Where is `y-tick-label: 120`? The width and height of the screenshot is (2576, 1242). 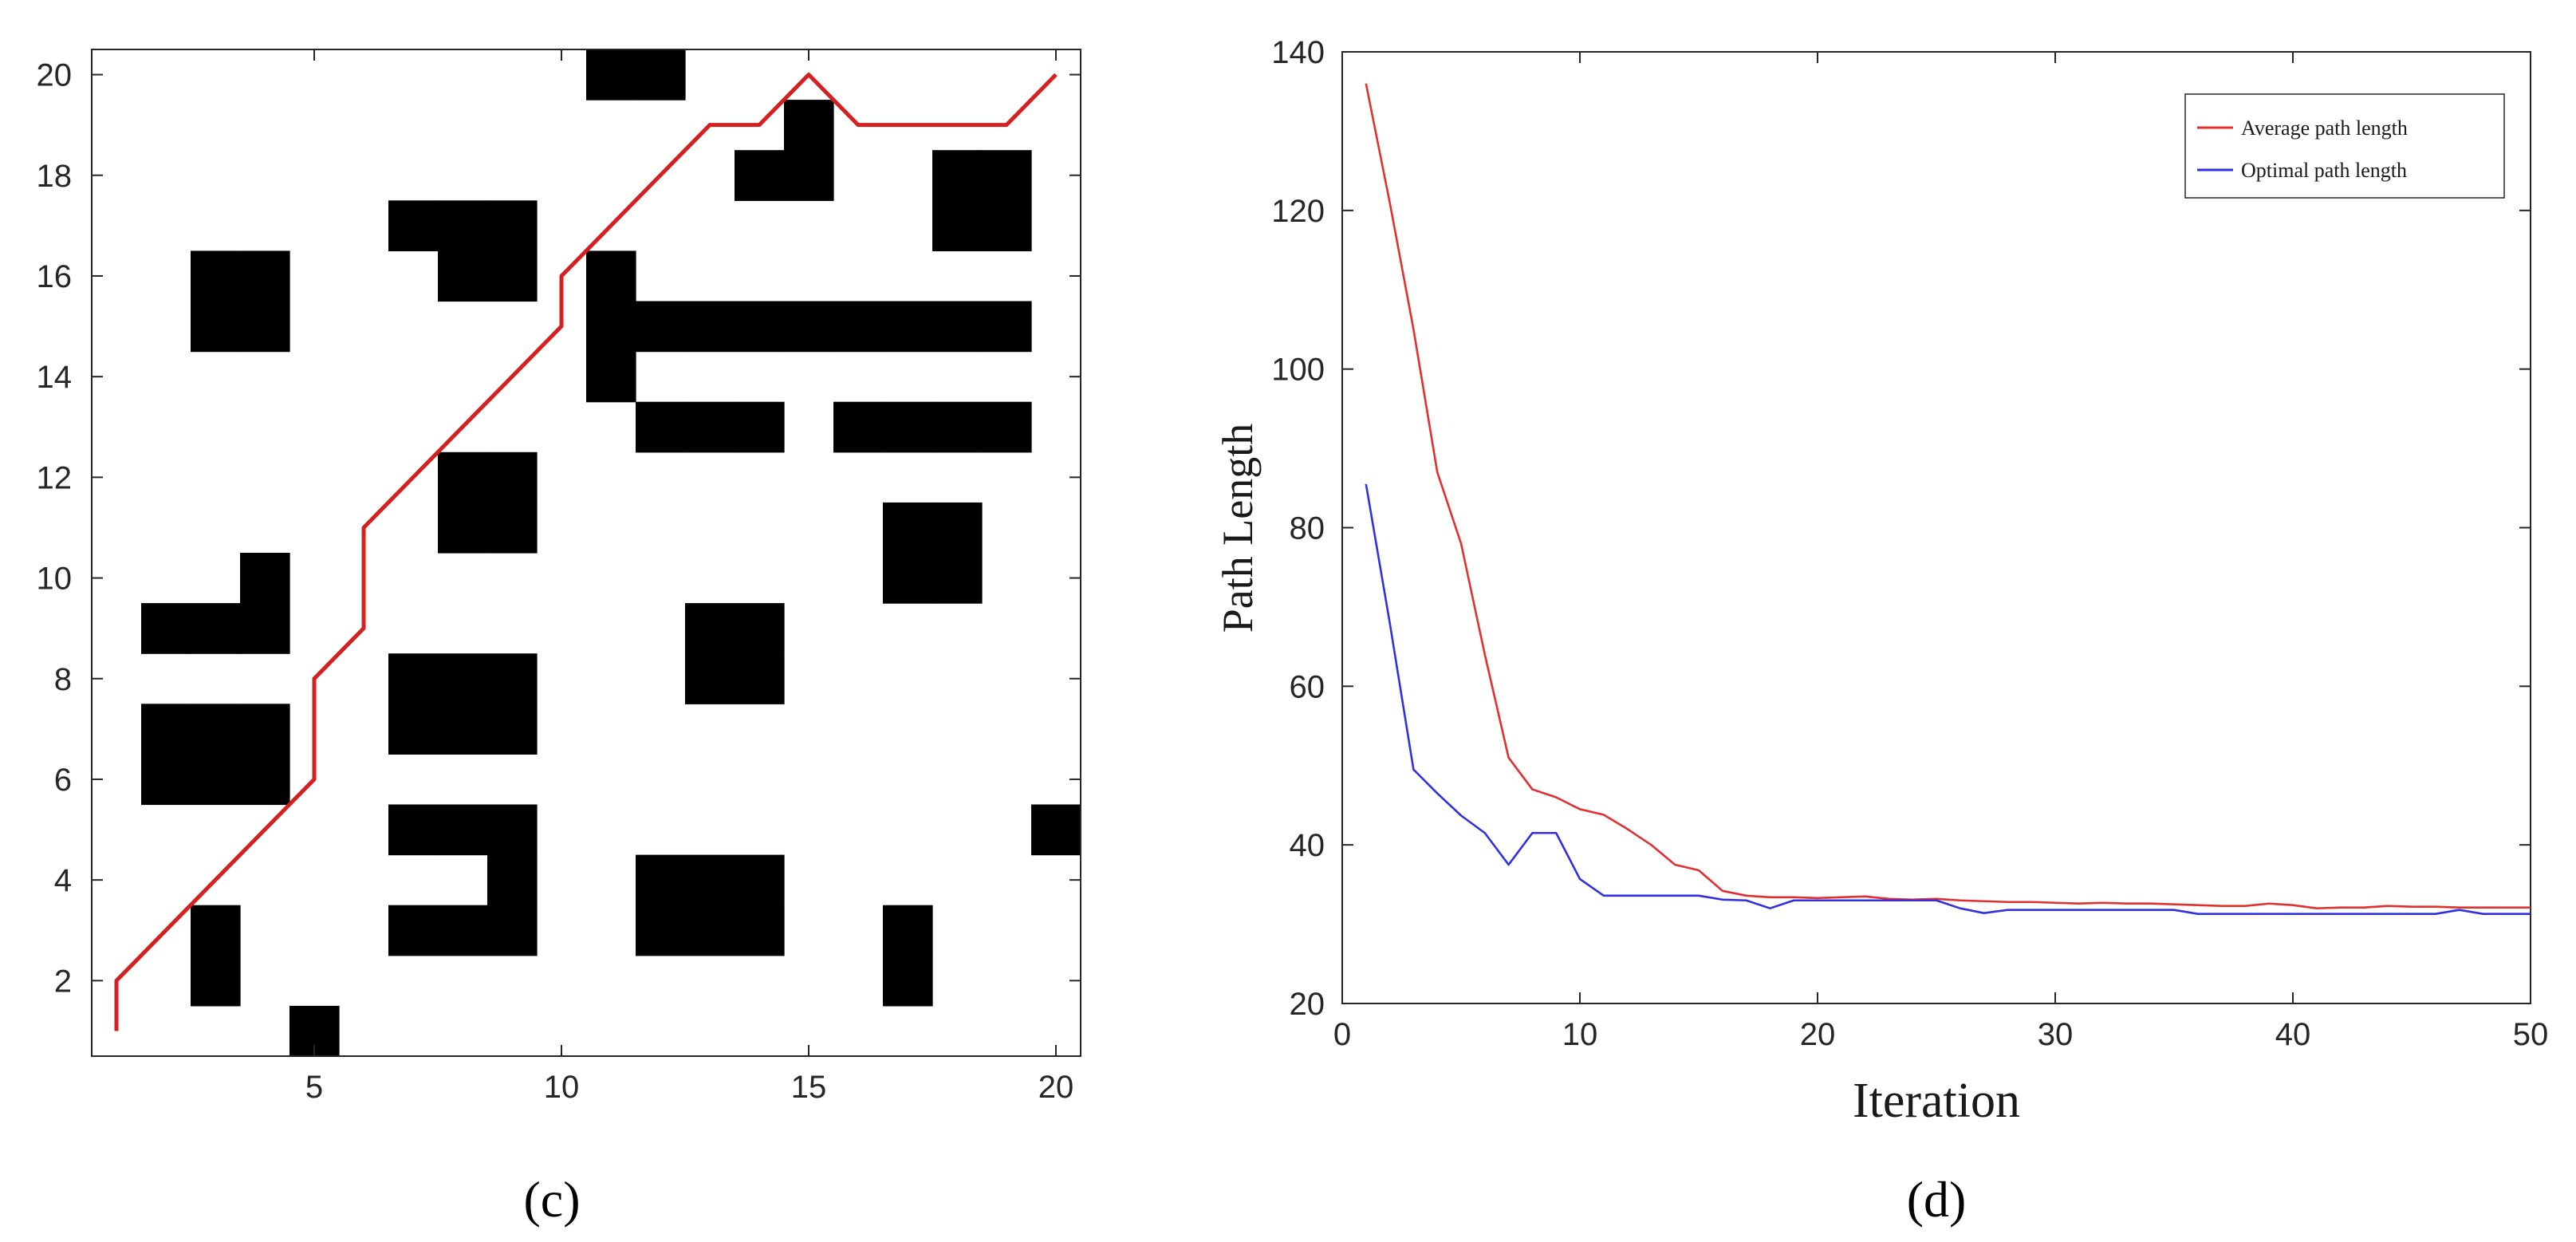
y-tick-label: 120 is located at coordinates (1298, 211).